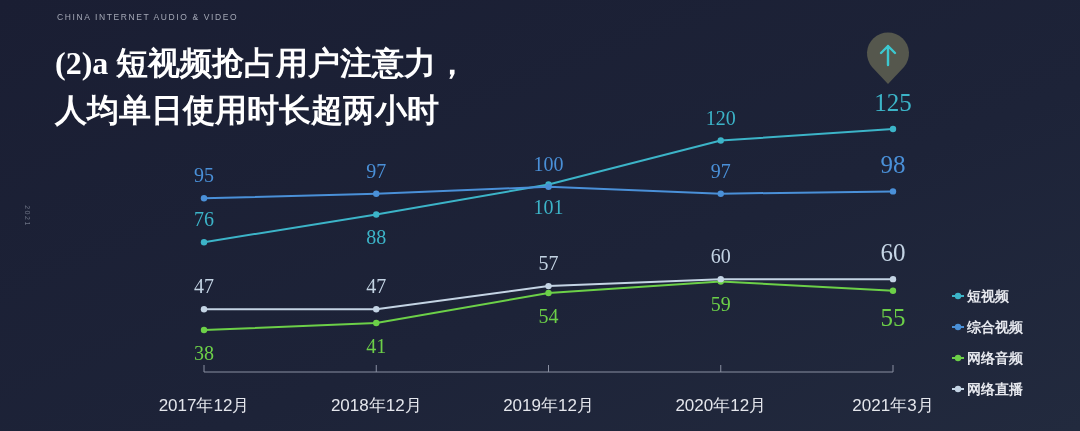  Describe the element at coordinates (893, 102) in the screenshot. I see `data-label: 125` at that location.